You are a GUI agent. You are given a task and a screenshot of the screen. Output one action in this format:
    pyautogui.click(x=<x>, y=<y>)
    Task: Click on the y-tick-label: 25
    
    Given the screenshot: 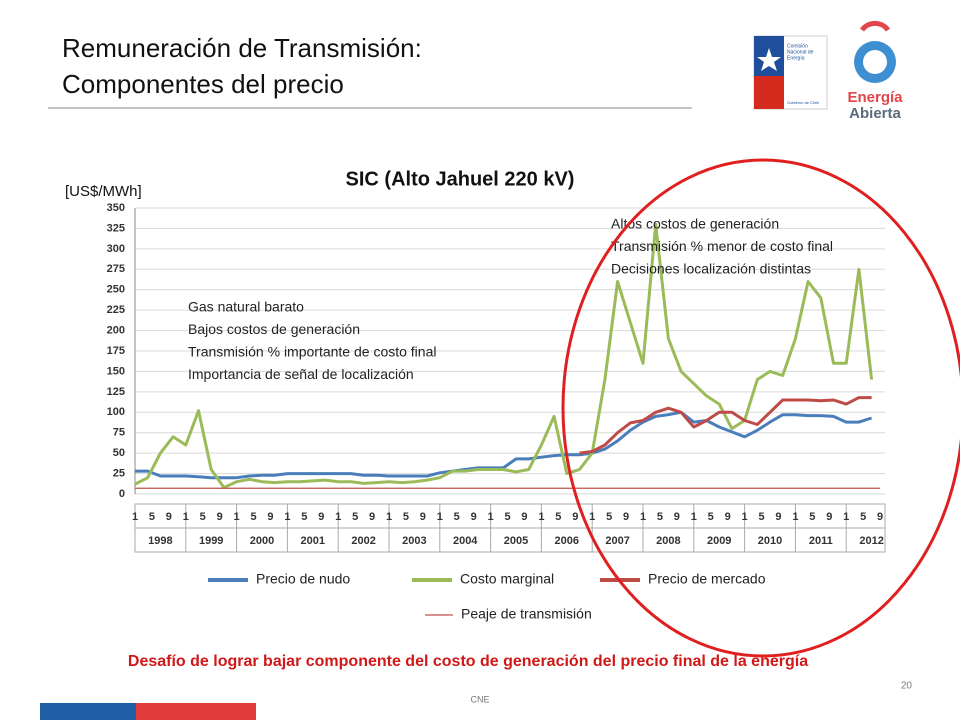 What is the action you would take?
    pyautogui.click(x=119, y=473)
    